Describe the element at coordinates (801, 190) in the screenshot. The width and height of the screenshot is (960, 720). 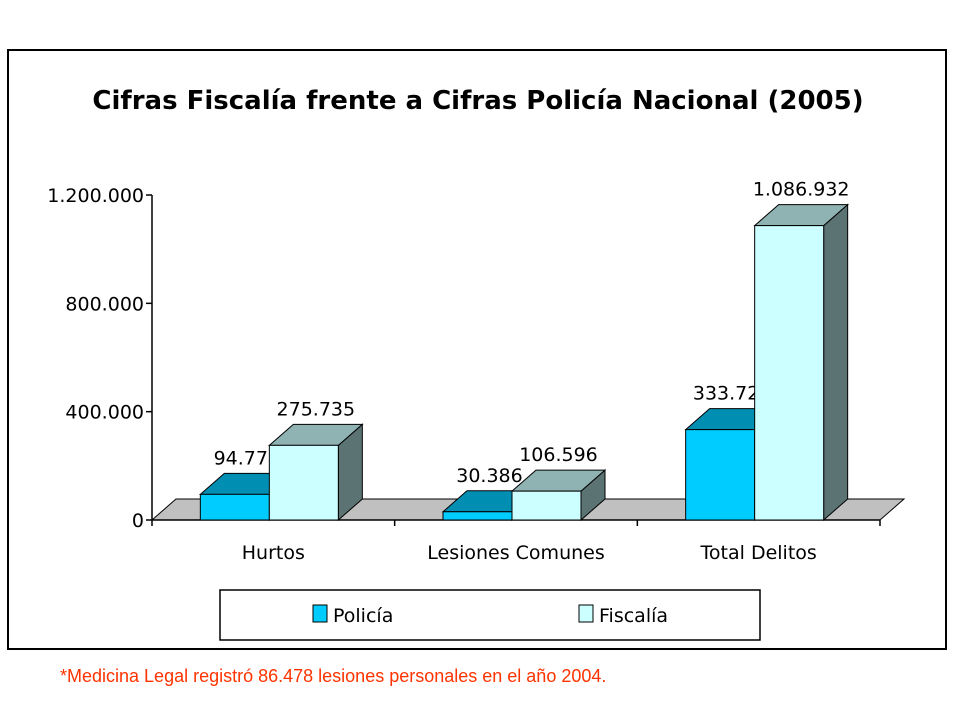
I see `data-label-fiscalia-total-delitos: 1.086.932` at that location.